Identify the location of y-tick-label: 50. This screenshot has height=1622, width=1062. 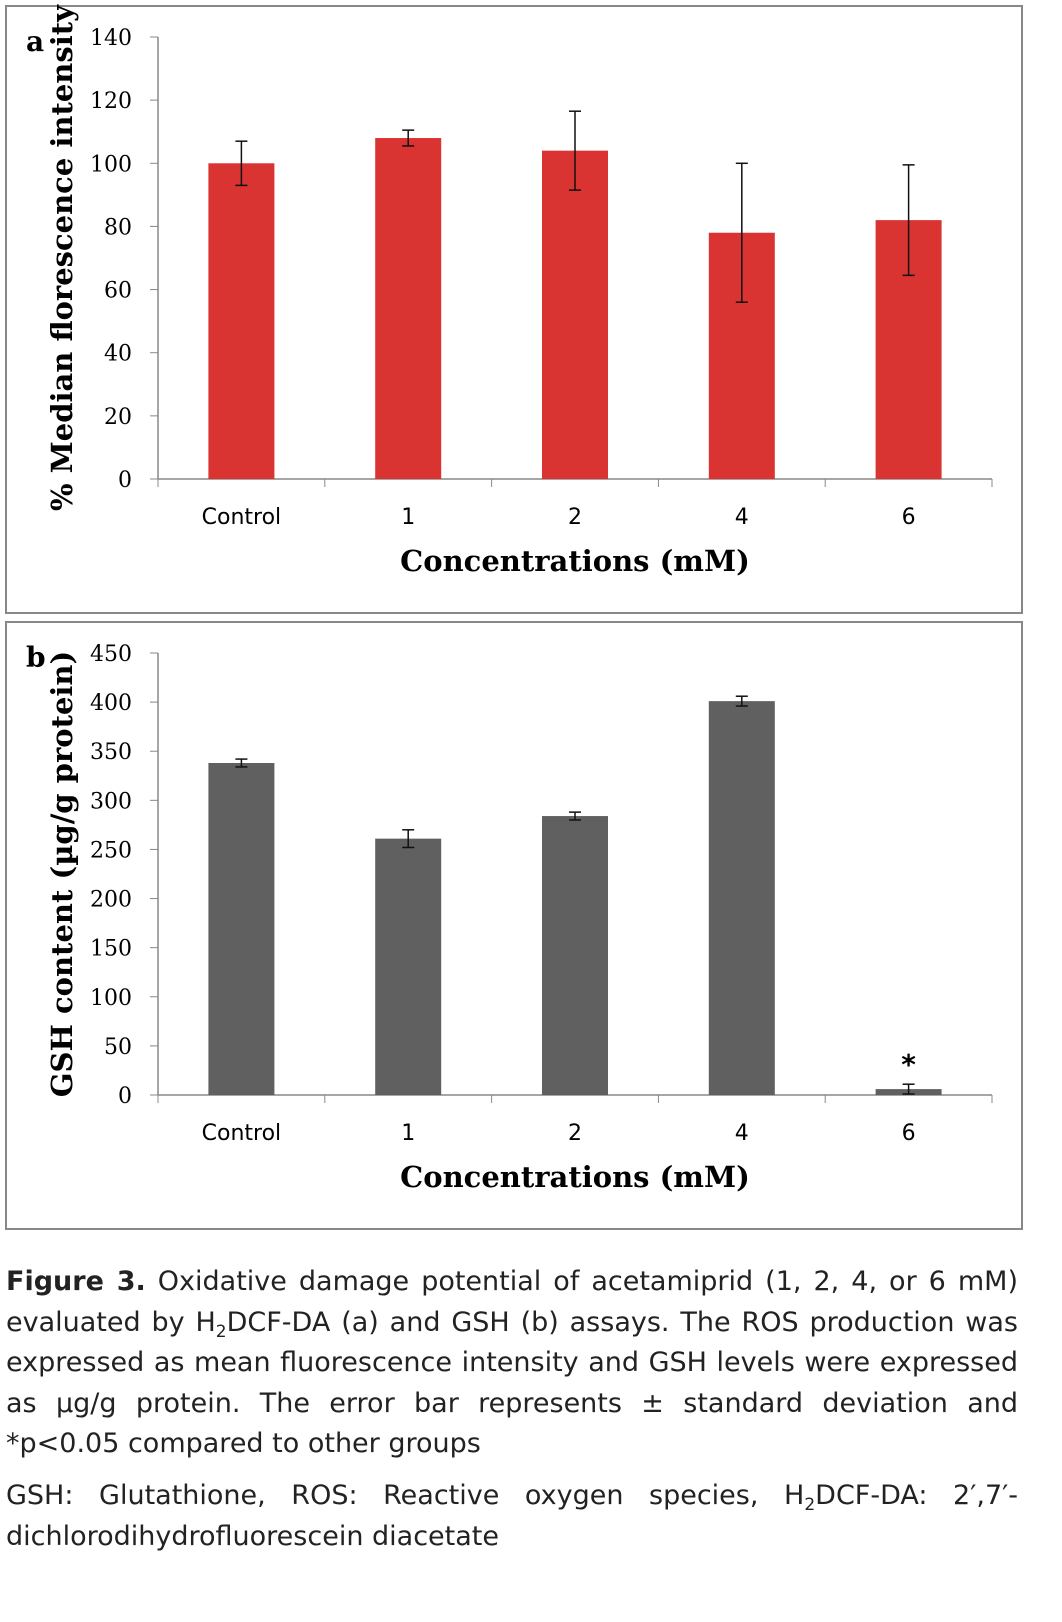
(118, 1047).